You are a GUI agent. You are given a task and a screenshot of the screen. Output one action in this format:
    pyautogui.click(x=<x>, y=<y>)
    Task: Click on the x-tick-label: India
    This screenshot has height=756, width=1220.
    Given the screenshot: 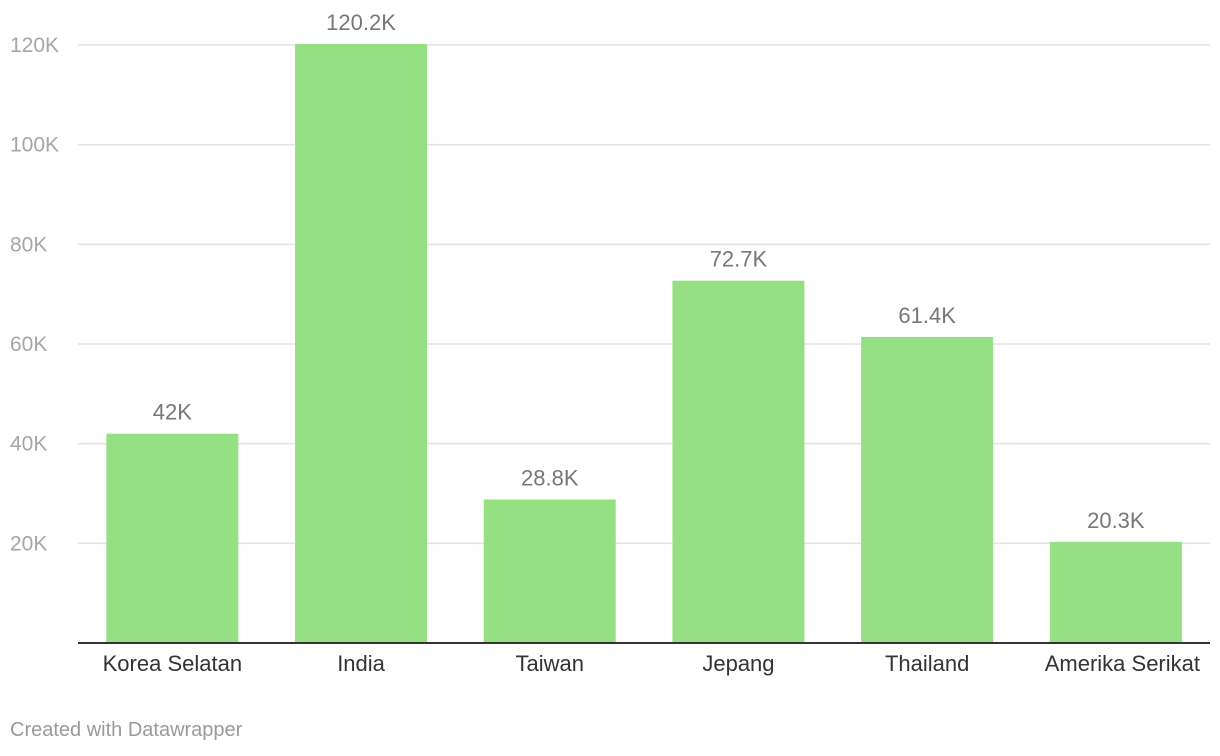 What is the action you would take?
    pyautogui.click(x=361, y=663)
    